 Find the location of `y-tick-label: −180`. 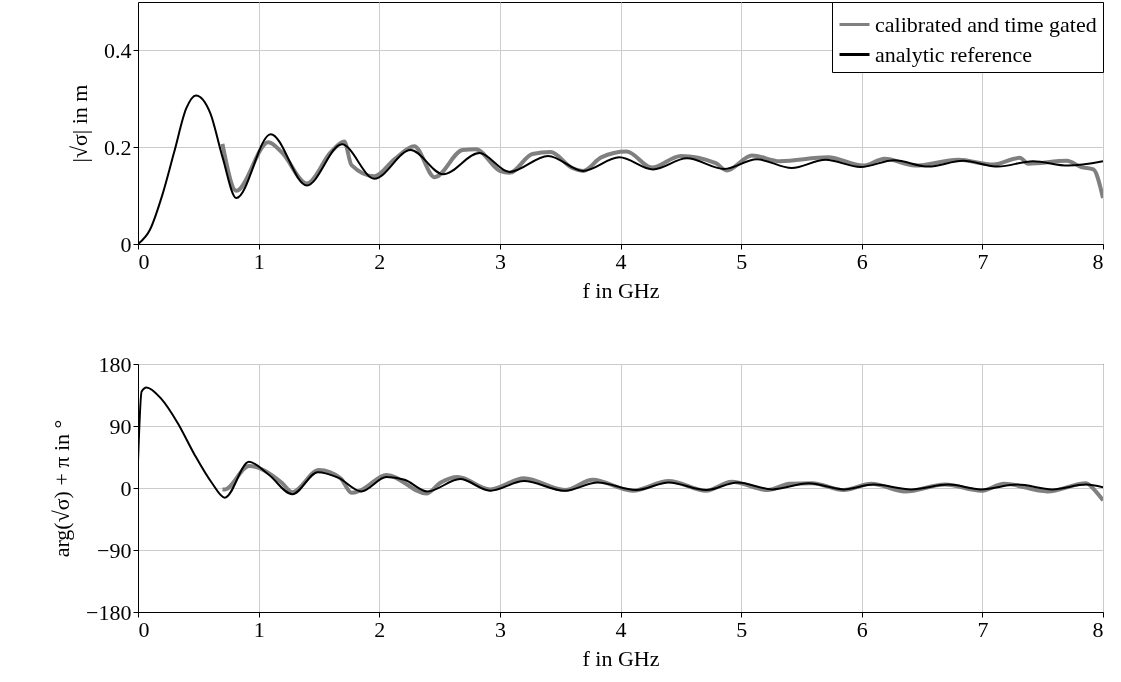

y-tick-label: −180 is located at coordinates (109, 612).